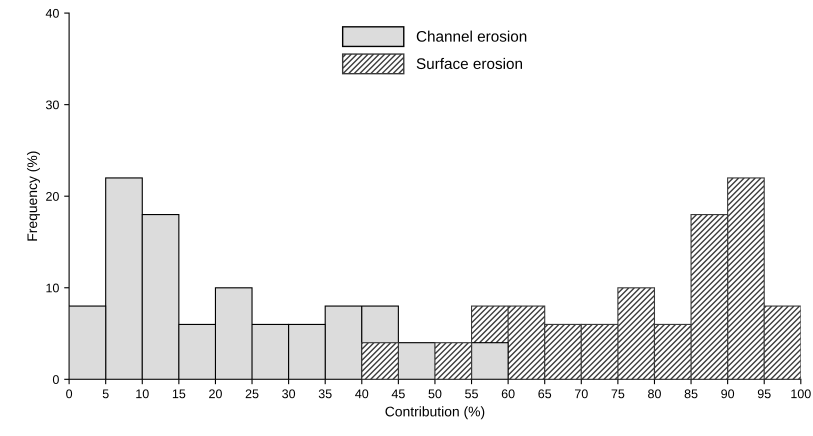 The image size is (813, 436). I want to click on x-tick-label: 35, so click(325, 393).